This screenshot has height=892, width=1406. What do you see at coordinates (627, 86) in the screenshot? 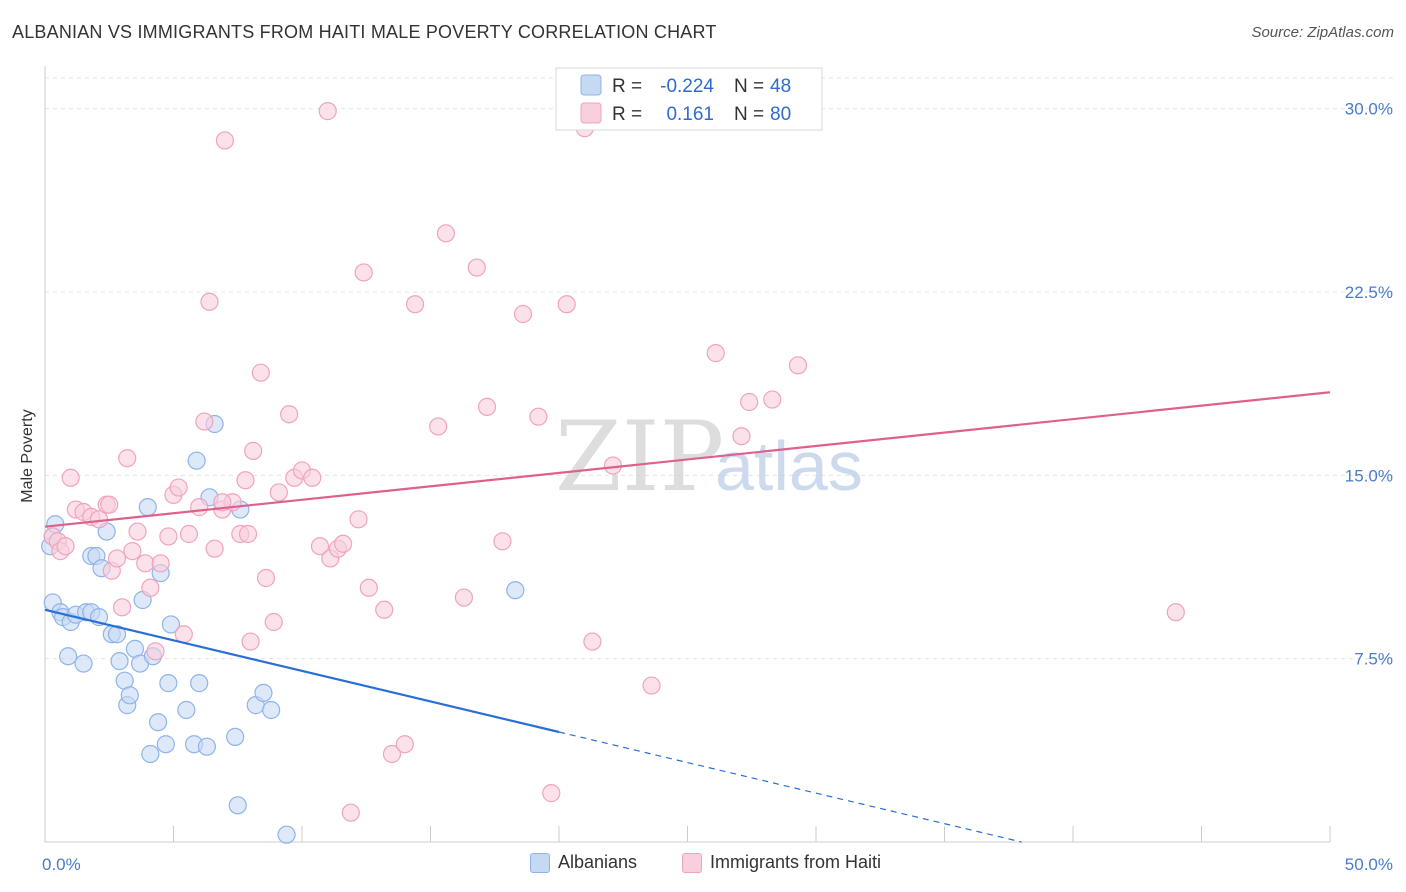
I see `stats-r-label-albanians: R =` at bounding box center [627, 86].